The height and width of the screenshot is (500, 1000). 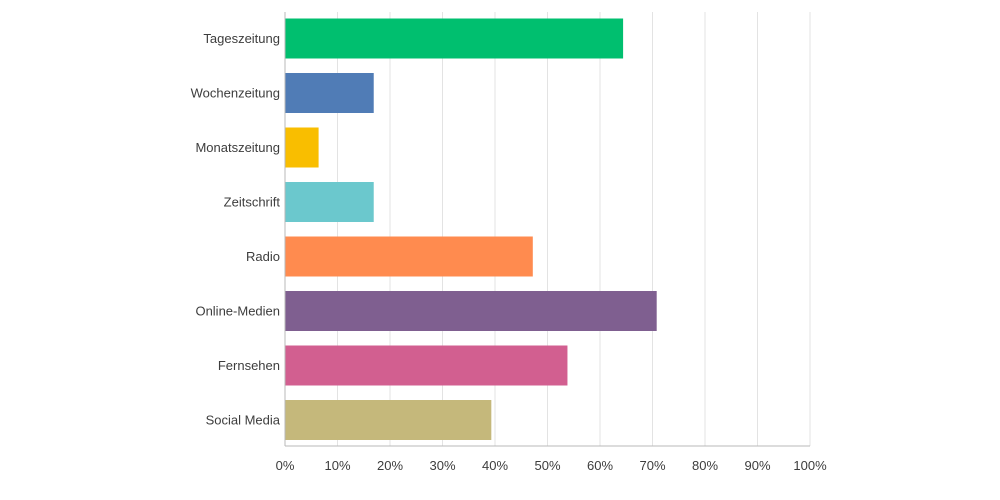 What do you see at coordinates (263, 256) in the screenshot?
I see `category-label: Radio` at bounding box center [263, 256].